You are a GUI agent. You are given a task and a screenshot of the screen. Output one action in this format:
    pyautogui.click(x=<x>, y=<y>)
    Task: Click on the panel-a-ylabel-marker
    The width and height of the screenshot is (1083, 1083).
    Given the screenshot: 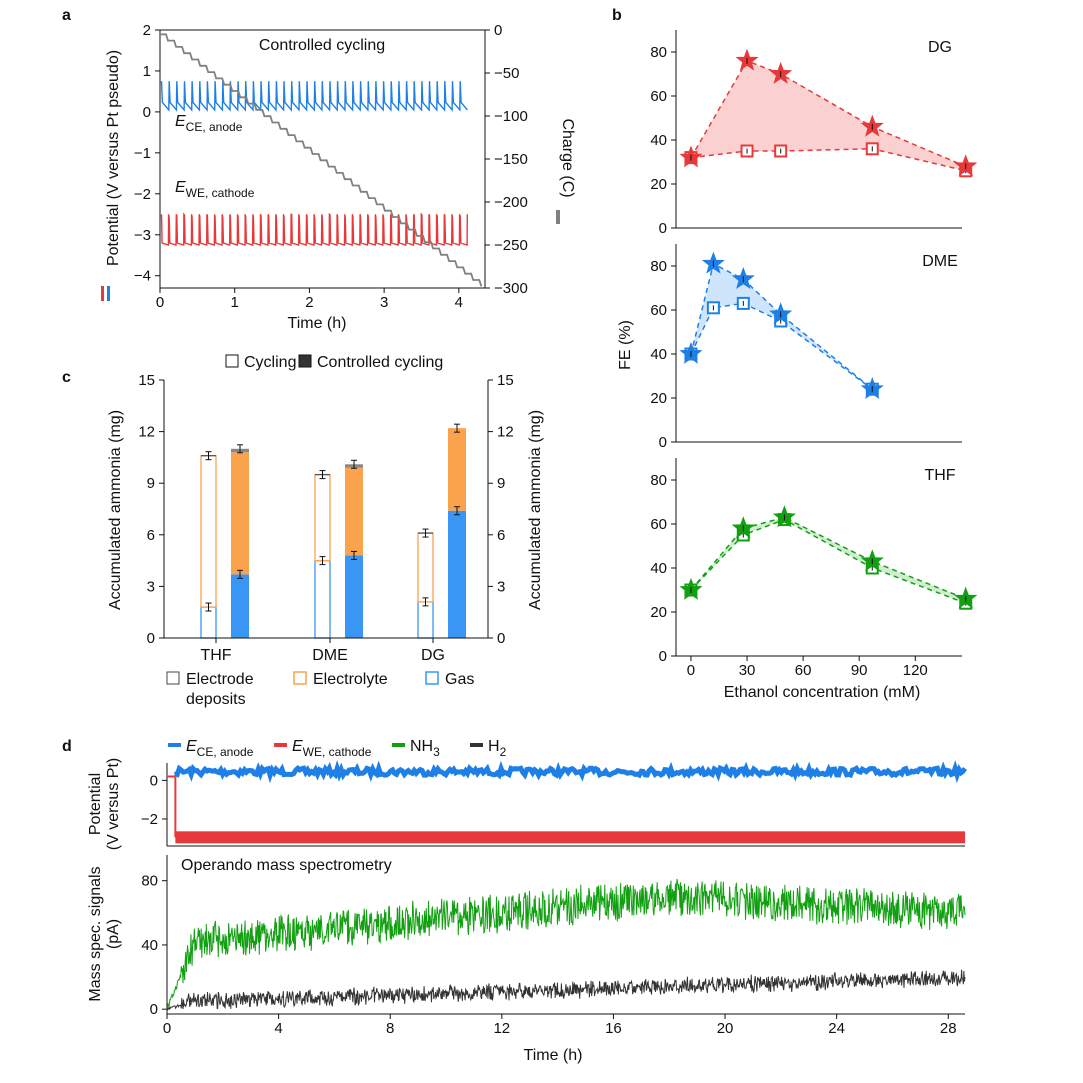 What is the action you would take?
    pyautogui.click(x=105, y=293)
    